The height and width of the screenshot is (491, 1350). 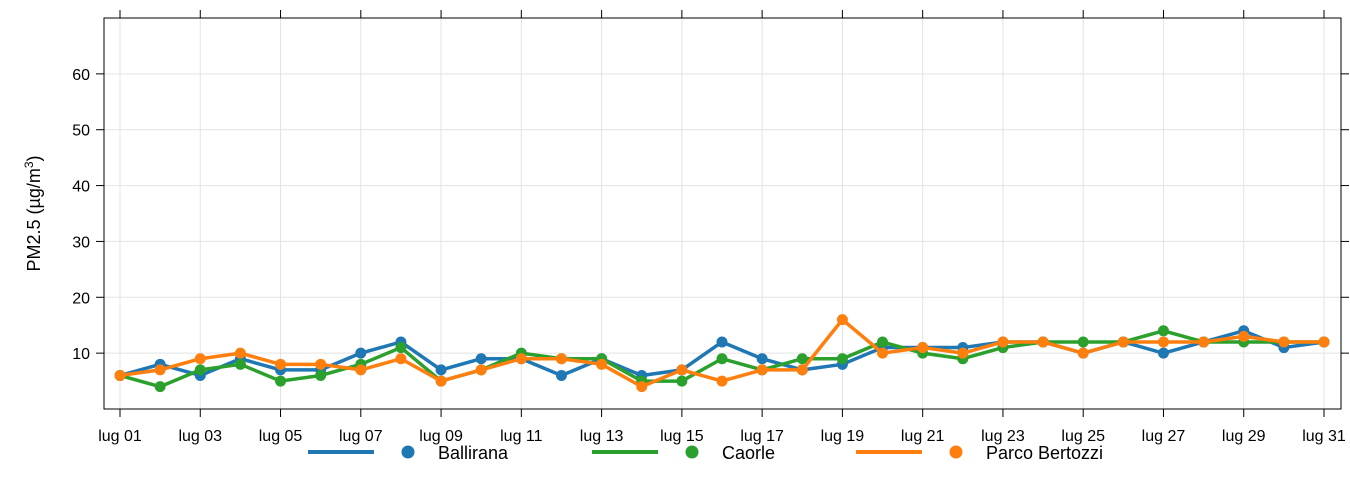 What do you see at coordinates (923, 436) in the screenshot?
I see `x-tick-label: lug 21` at bounding box center [923, 436].